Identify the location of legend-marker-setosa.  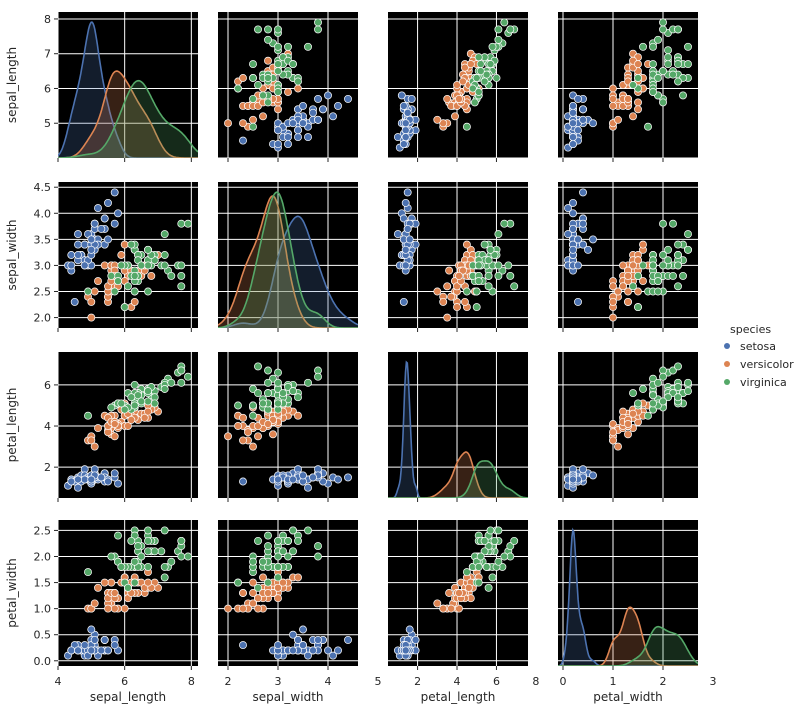
(727, 346).